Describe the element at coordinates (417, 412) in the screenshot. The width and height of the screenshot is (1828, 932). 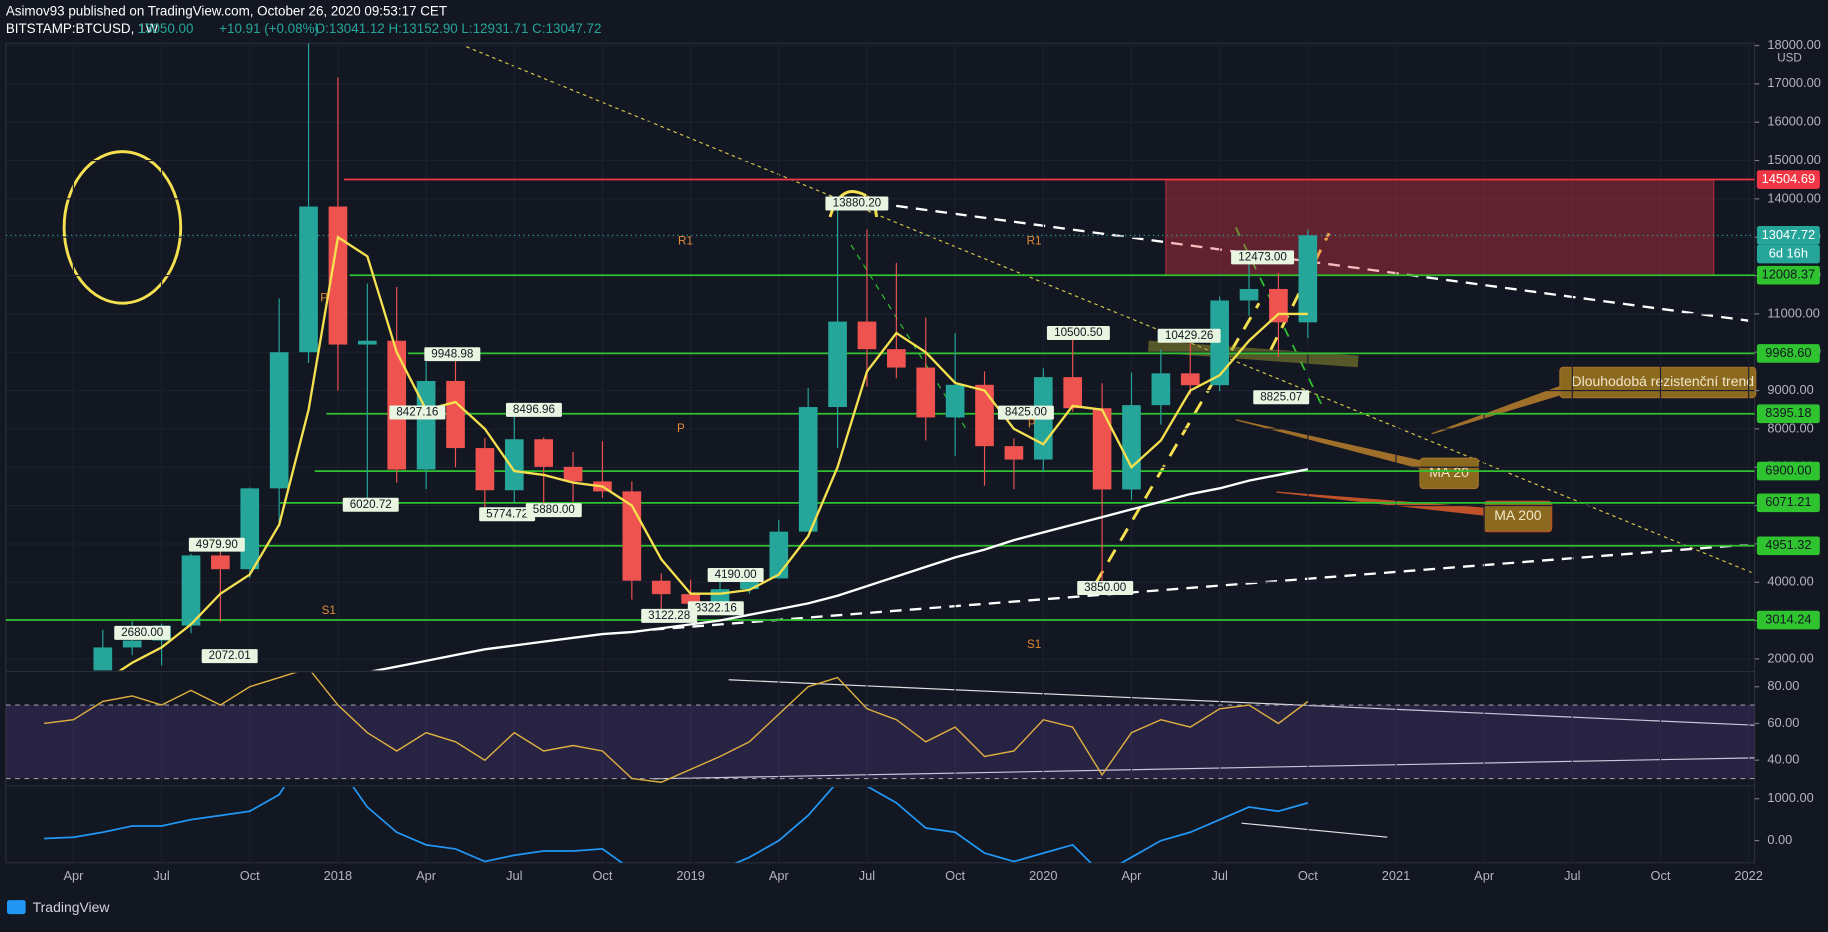
I see `price-label: 8427.16` at that location.